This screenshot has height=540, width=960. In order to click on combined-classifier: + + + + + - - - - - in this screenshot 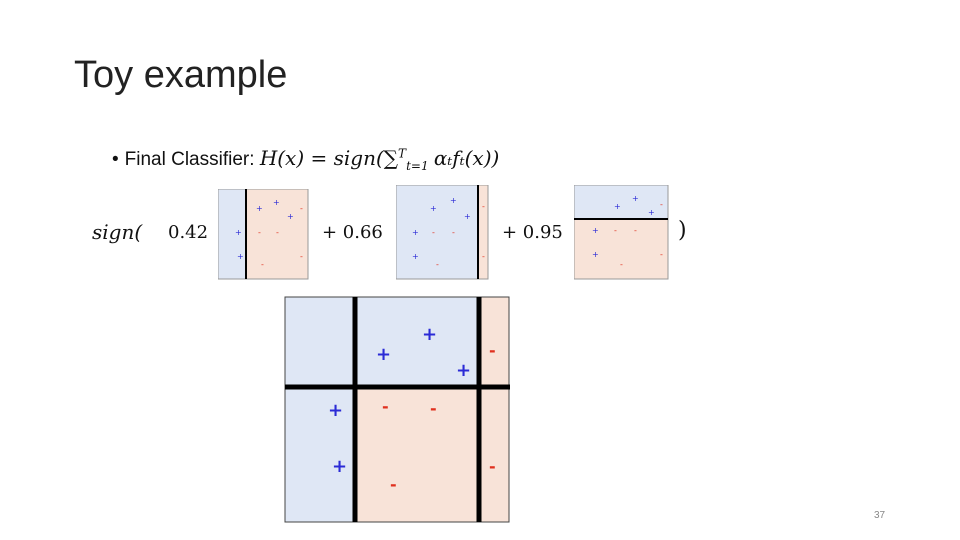, I will do `click(397, 409)`.